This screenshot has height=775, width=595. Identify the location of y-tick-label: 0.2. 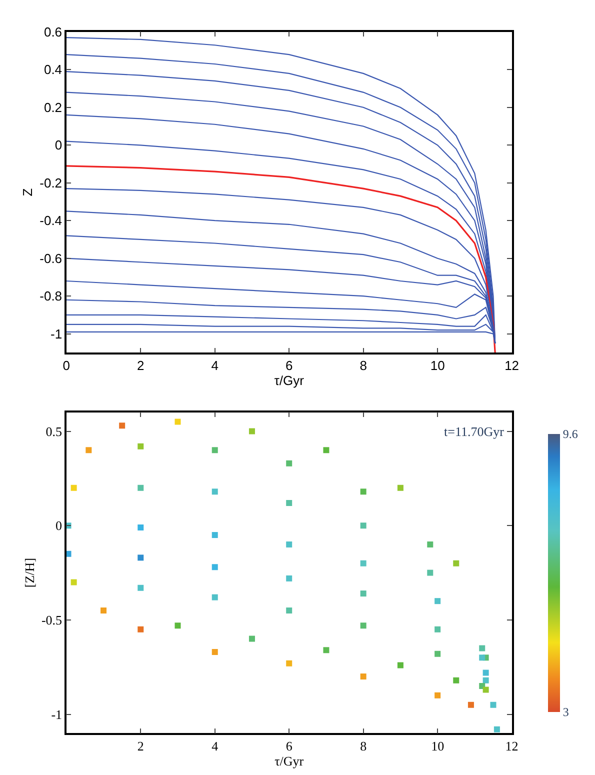
(53, 107).